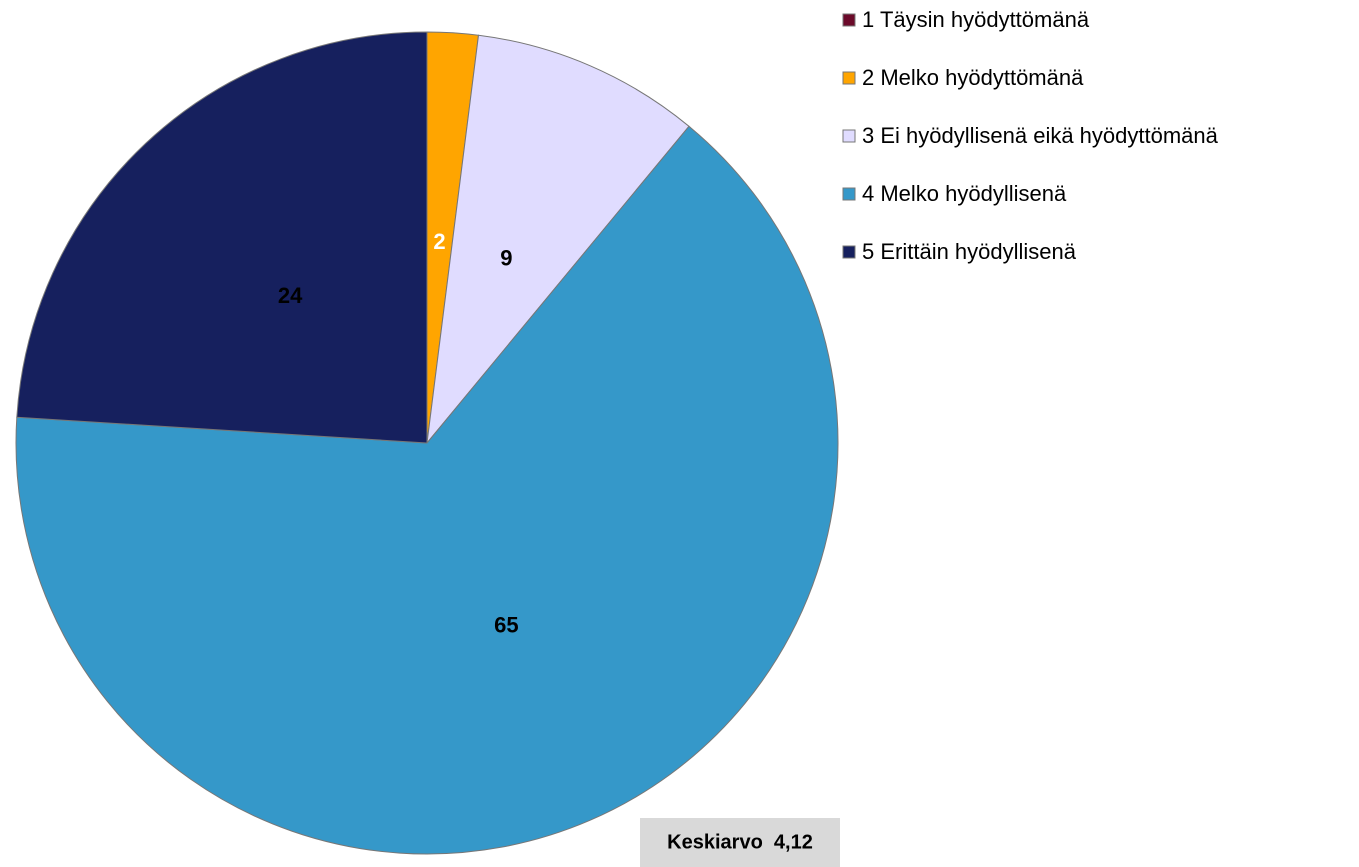 This screenshot has width=1359, height=867. What do you see at coordinates (506, 257) in the screenshot?
I see `data-label: 9` at bounding box center [506, 257].